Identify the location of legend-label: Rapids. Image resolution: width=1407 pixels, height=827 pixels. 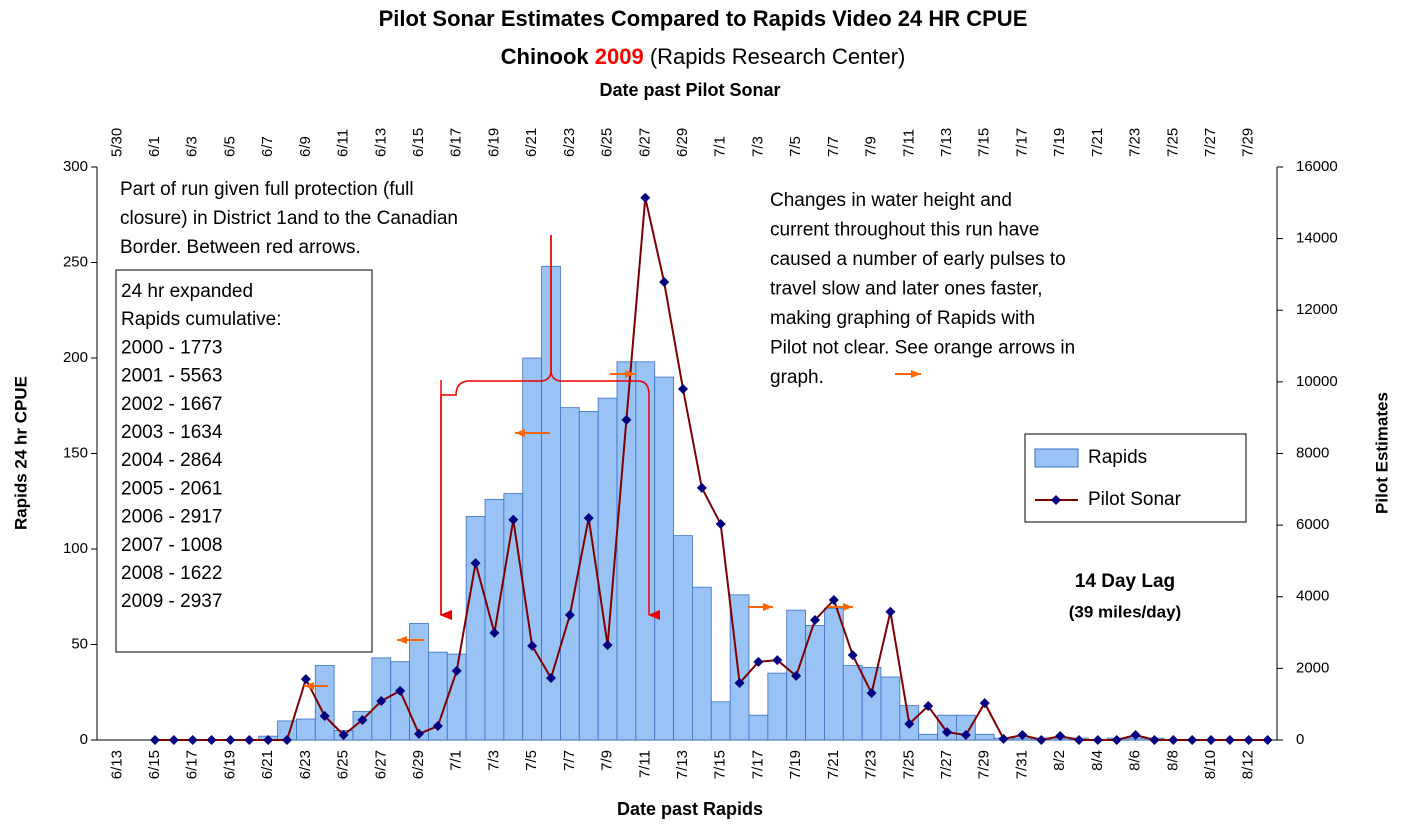
(1117, 457).